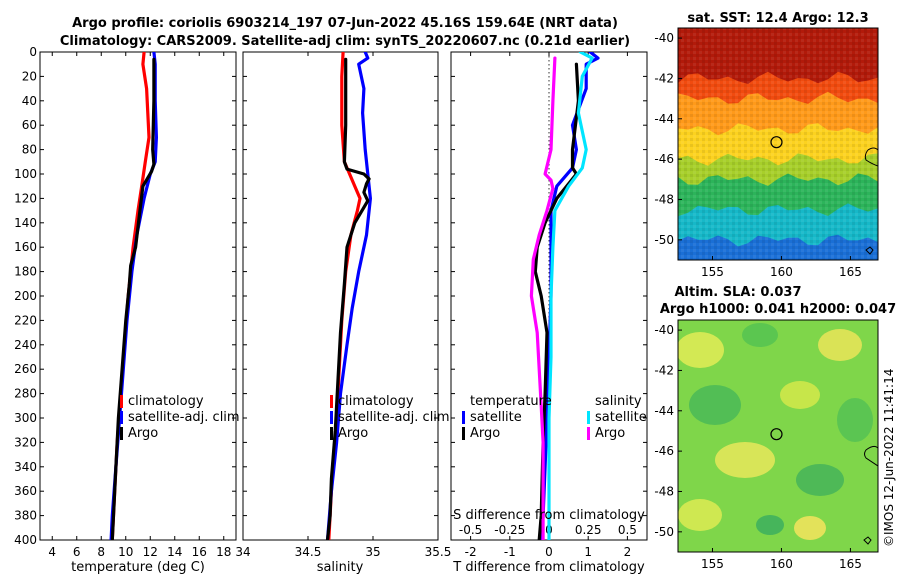 The width and height of the screenshot is (900, 580). I want to click on top-x-tick-label: -0.25, so click(509, 530).